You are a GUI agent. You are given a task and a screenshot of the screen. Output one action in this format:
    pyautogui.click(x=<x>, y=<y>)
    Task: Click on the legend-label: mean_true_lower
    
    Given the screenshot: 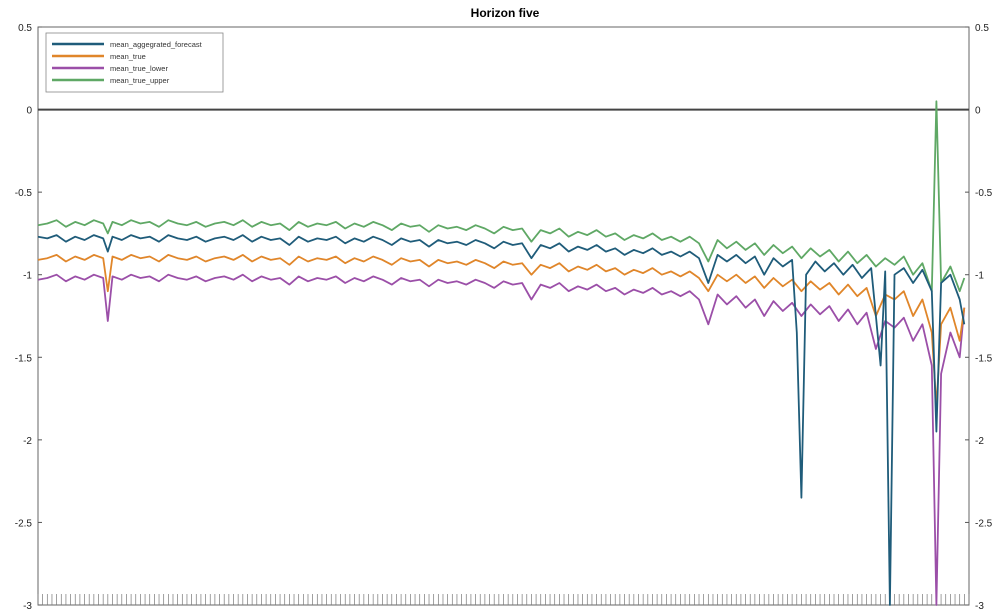 What is the action you would take?
    pyautogui.click(x=139, y=68)
    